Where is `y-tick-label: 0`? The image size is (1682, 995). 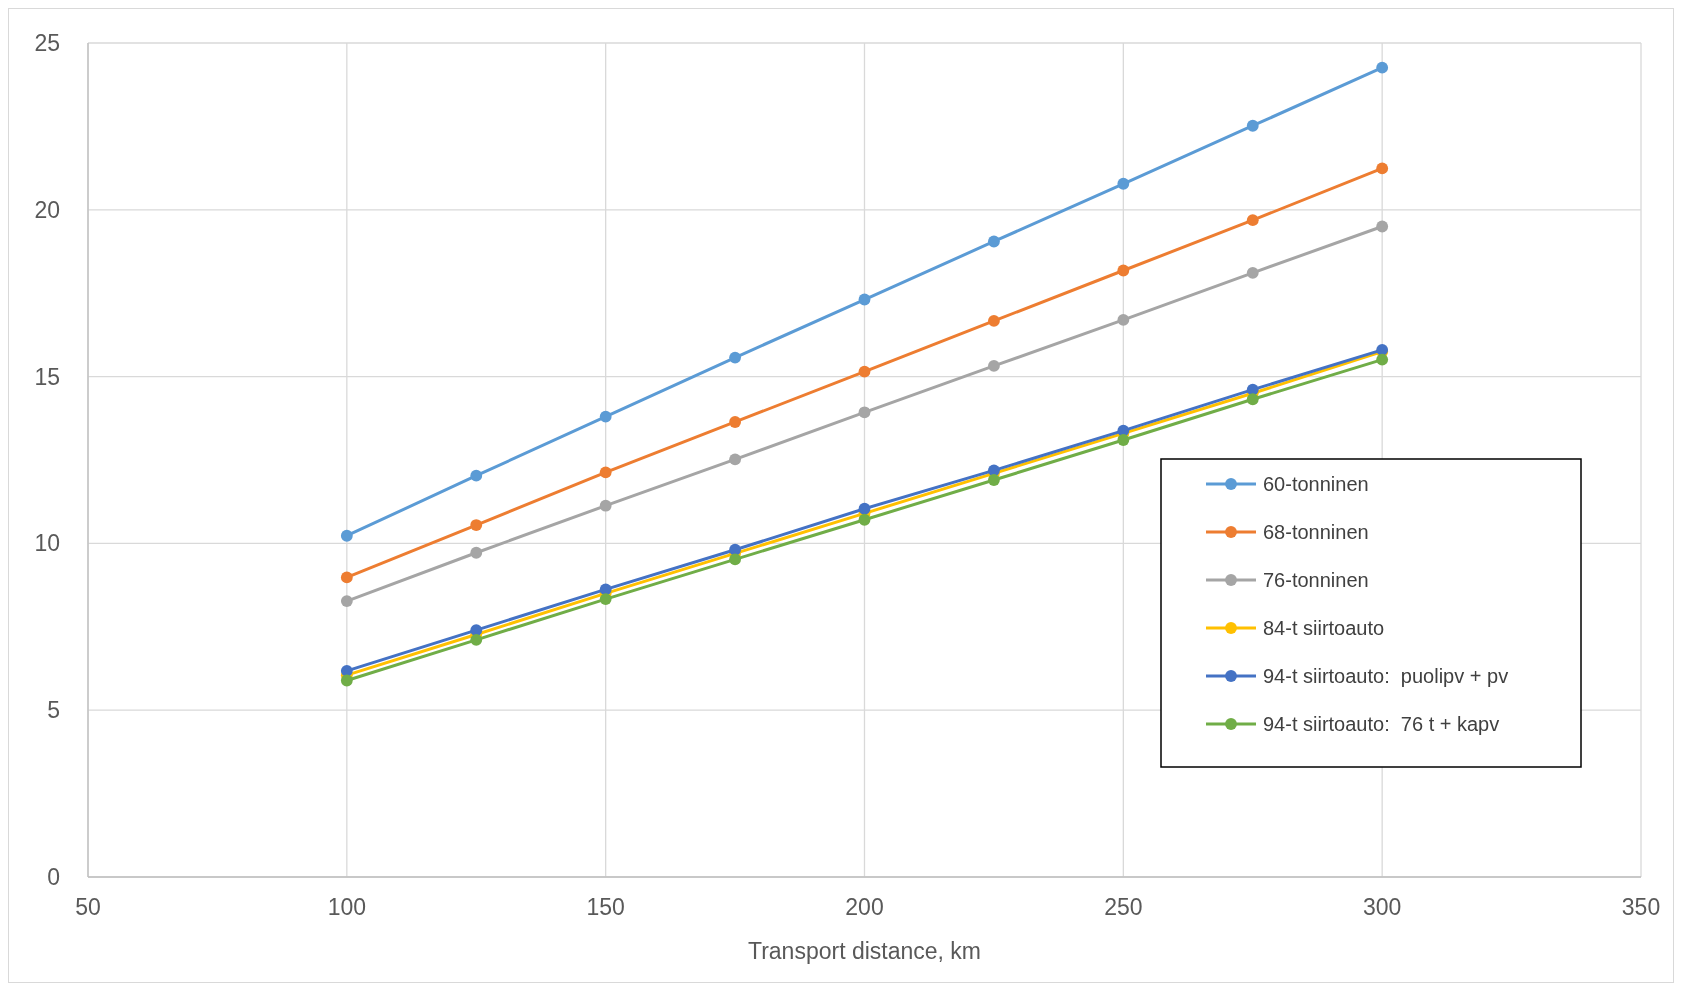 y-tick-label: 0 is located at coordinates (53, 877).